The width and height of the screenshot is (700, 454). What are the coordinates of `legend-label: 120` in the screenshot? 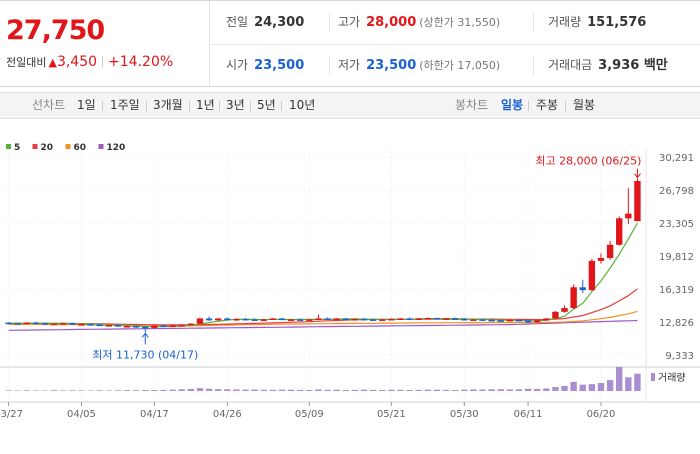 It's located at (116, 148).